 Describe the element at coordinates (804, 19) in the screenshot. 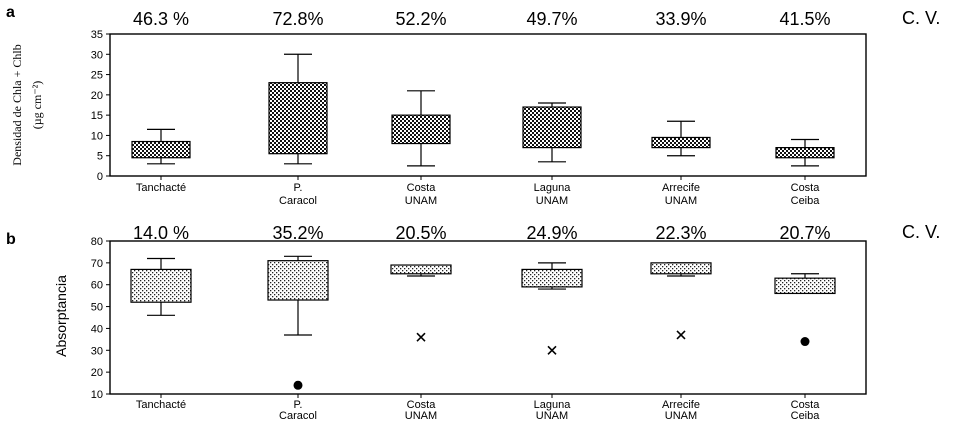

I see `cv-value-label: 41.5%` at that location.